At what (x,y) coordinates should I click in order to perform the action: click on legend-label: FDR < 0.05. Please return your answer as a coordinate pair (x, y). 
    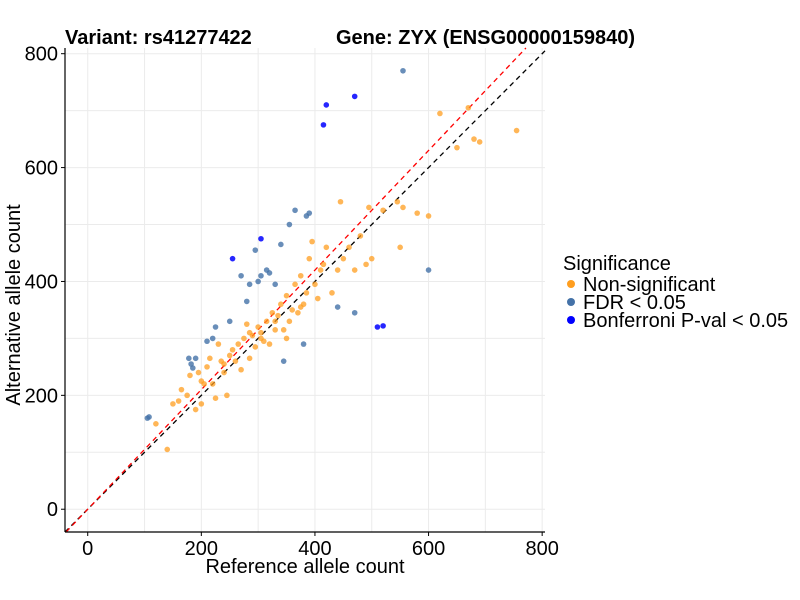
    Looking at the image, I should click on (634, 303).